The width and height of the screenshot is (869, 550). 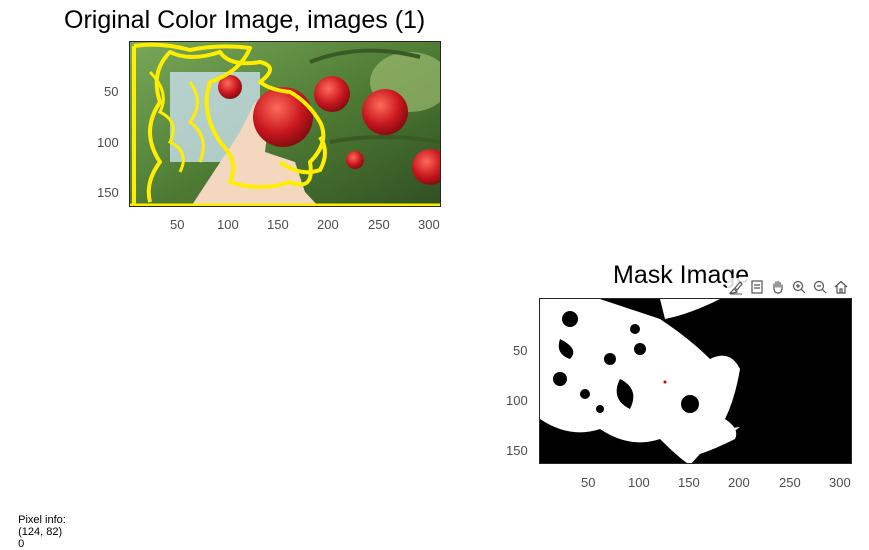 What do you see at coordinates (757, 287) in the screenshot?
I see `data-tip-icon` at bounding box center [757, 287].